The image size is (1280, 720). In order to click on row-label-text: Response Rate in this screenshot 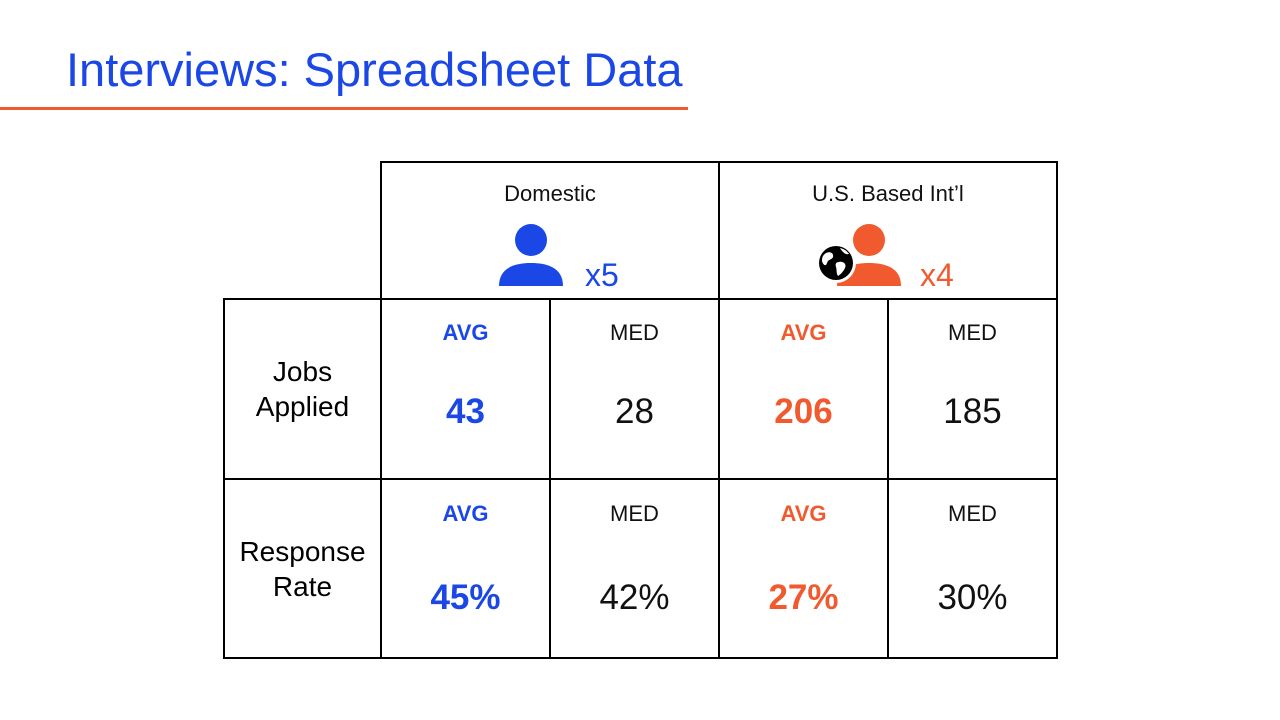, I will do `click(302, 569)`.